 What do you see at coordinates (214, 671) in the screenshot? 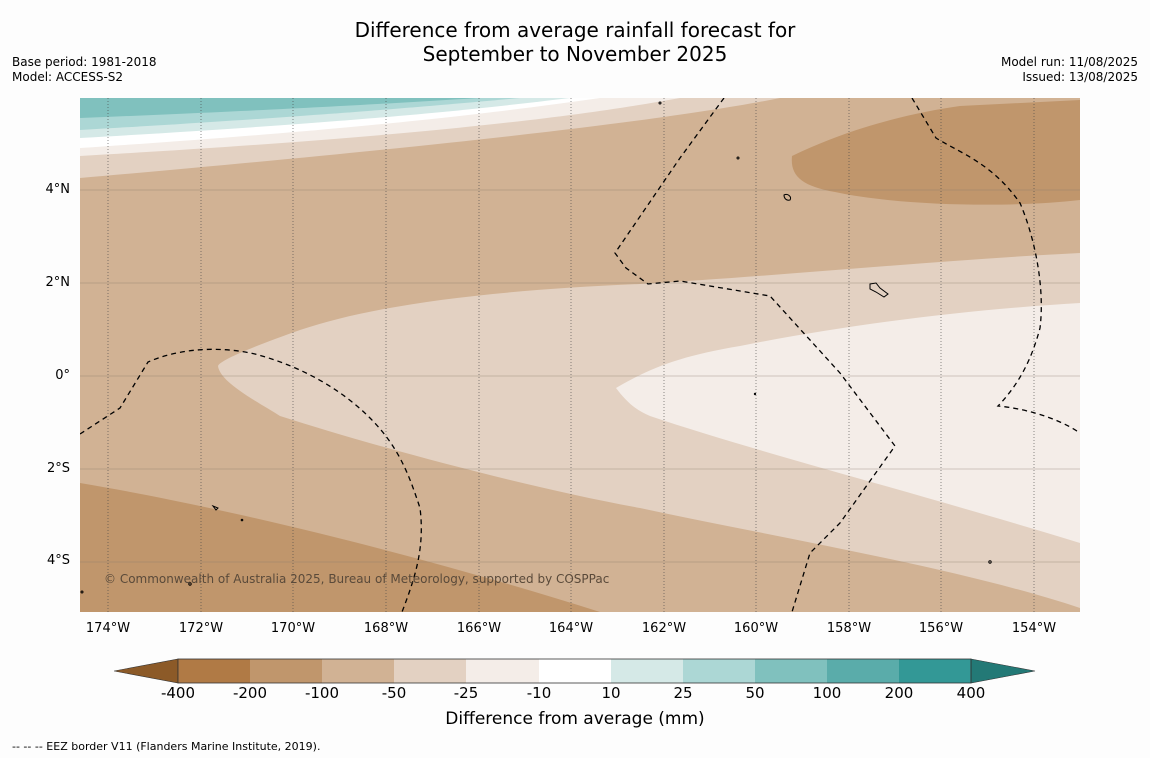
I see `colorbar-cell-neg400-neg200` at bounding box center [214, 671].